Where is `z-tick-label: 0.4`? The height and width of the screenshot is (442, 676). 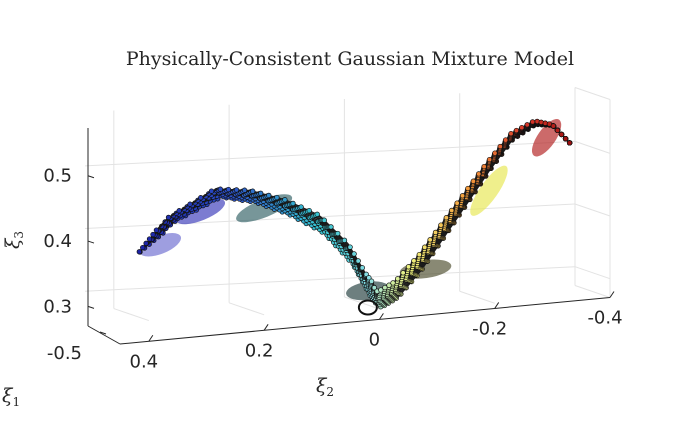
z-tick-label: 0.4 is located at coordinates (57, 241).